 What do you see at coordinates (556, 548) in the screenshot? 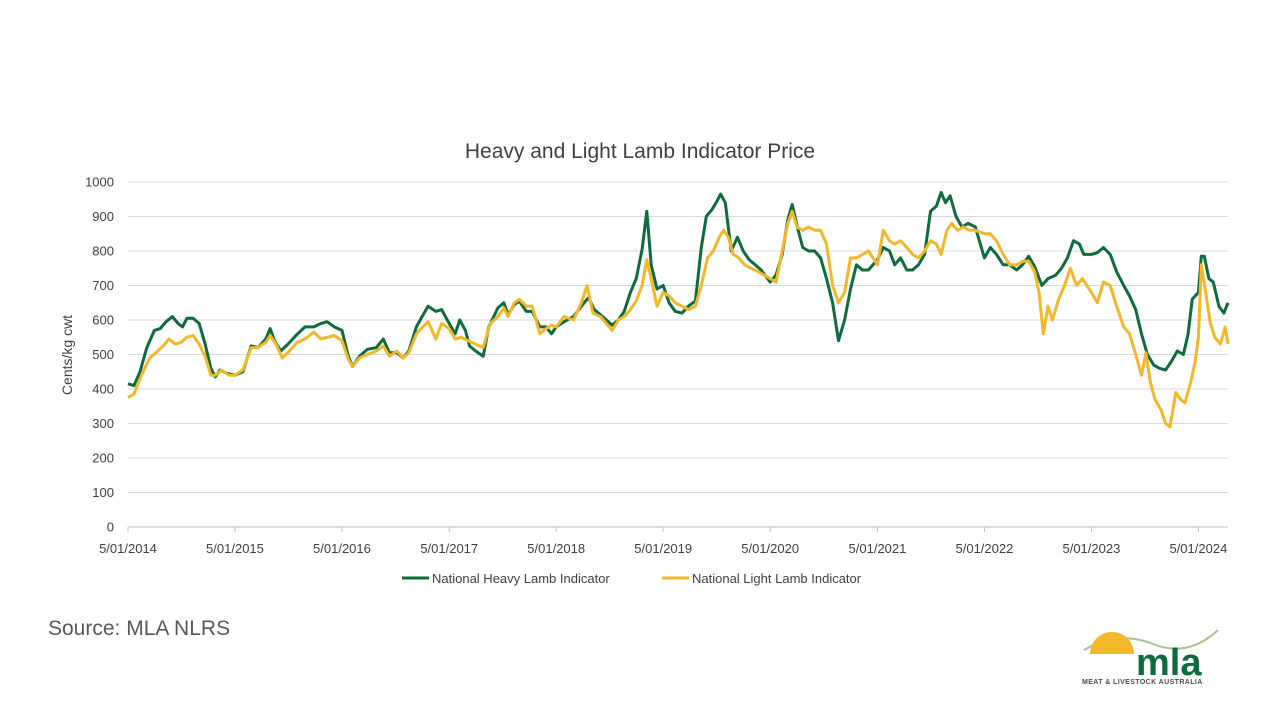
I see `x-tick-label: 5/01/2018` at bounding box center [556, 548].